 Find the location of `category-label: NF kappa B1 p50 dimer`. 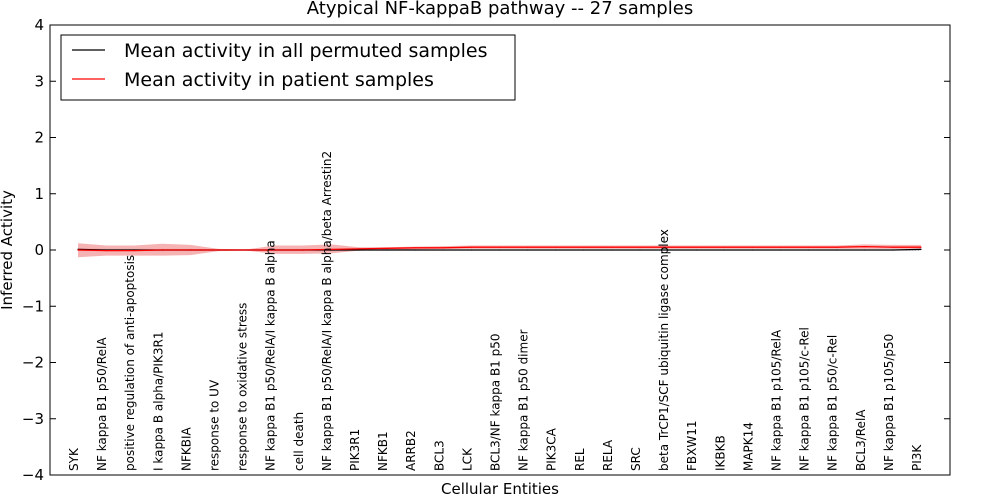

category-label: NF kappa B1 p50 dimer is located at coordinates (524, 400).